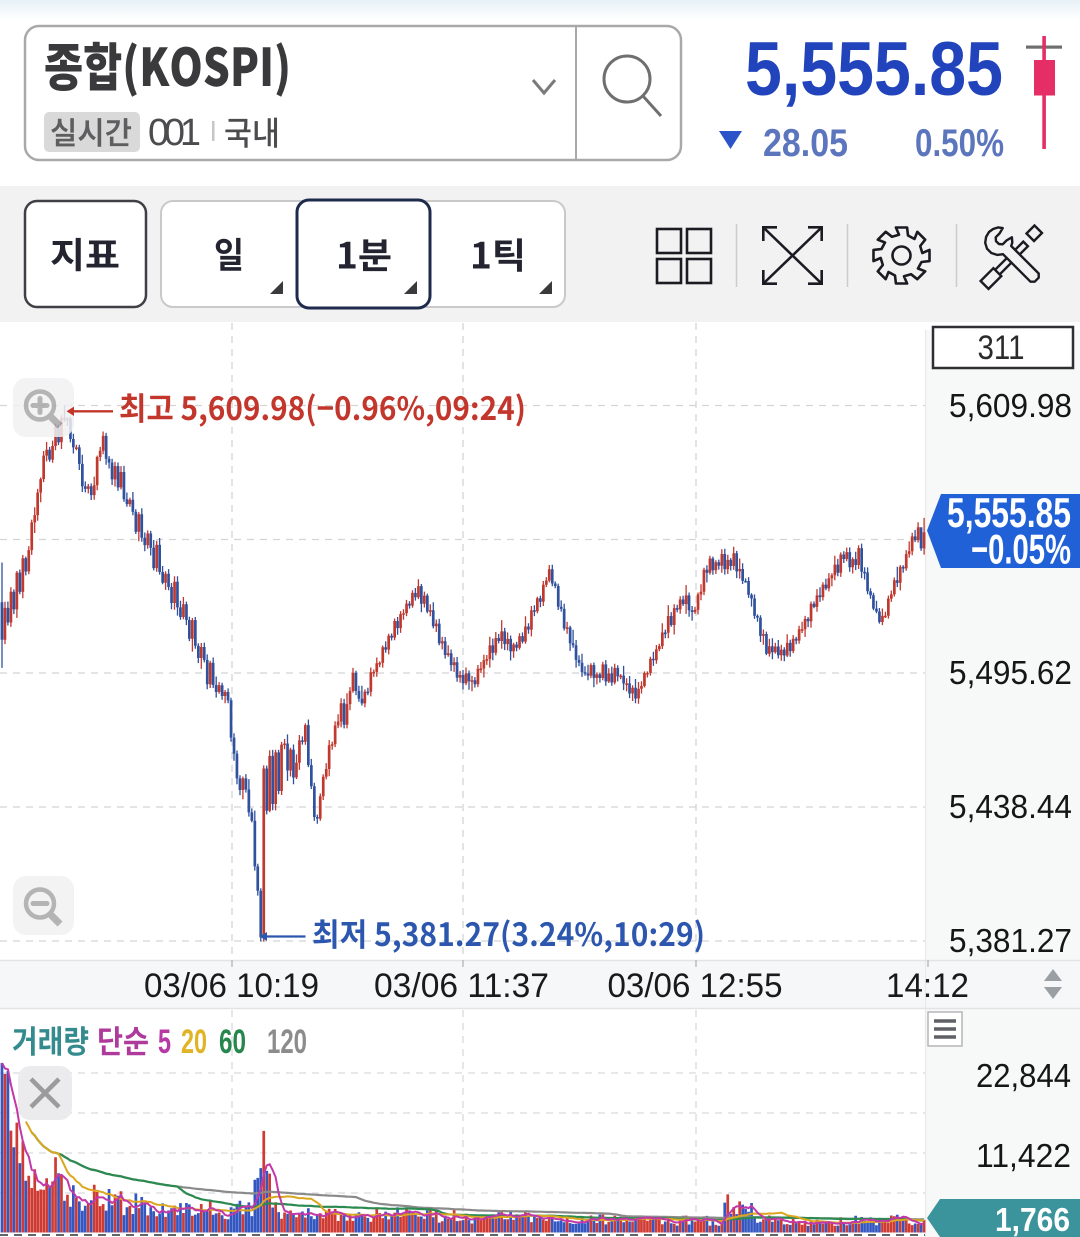  Describe the element at coordinates (174, 133) in the screenshot. I see `svg-text: 001` at that location.